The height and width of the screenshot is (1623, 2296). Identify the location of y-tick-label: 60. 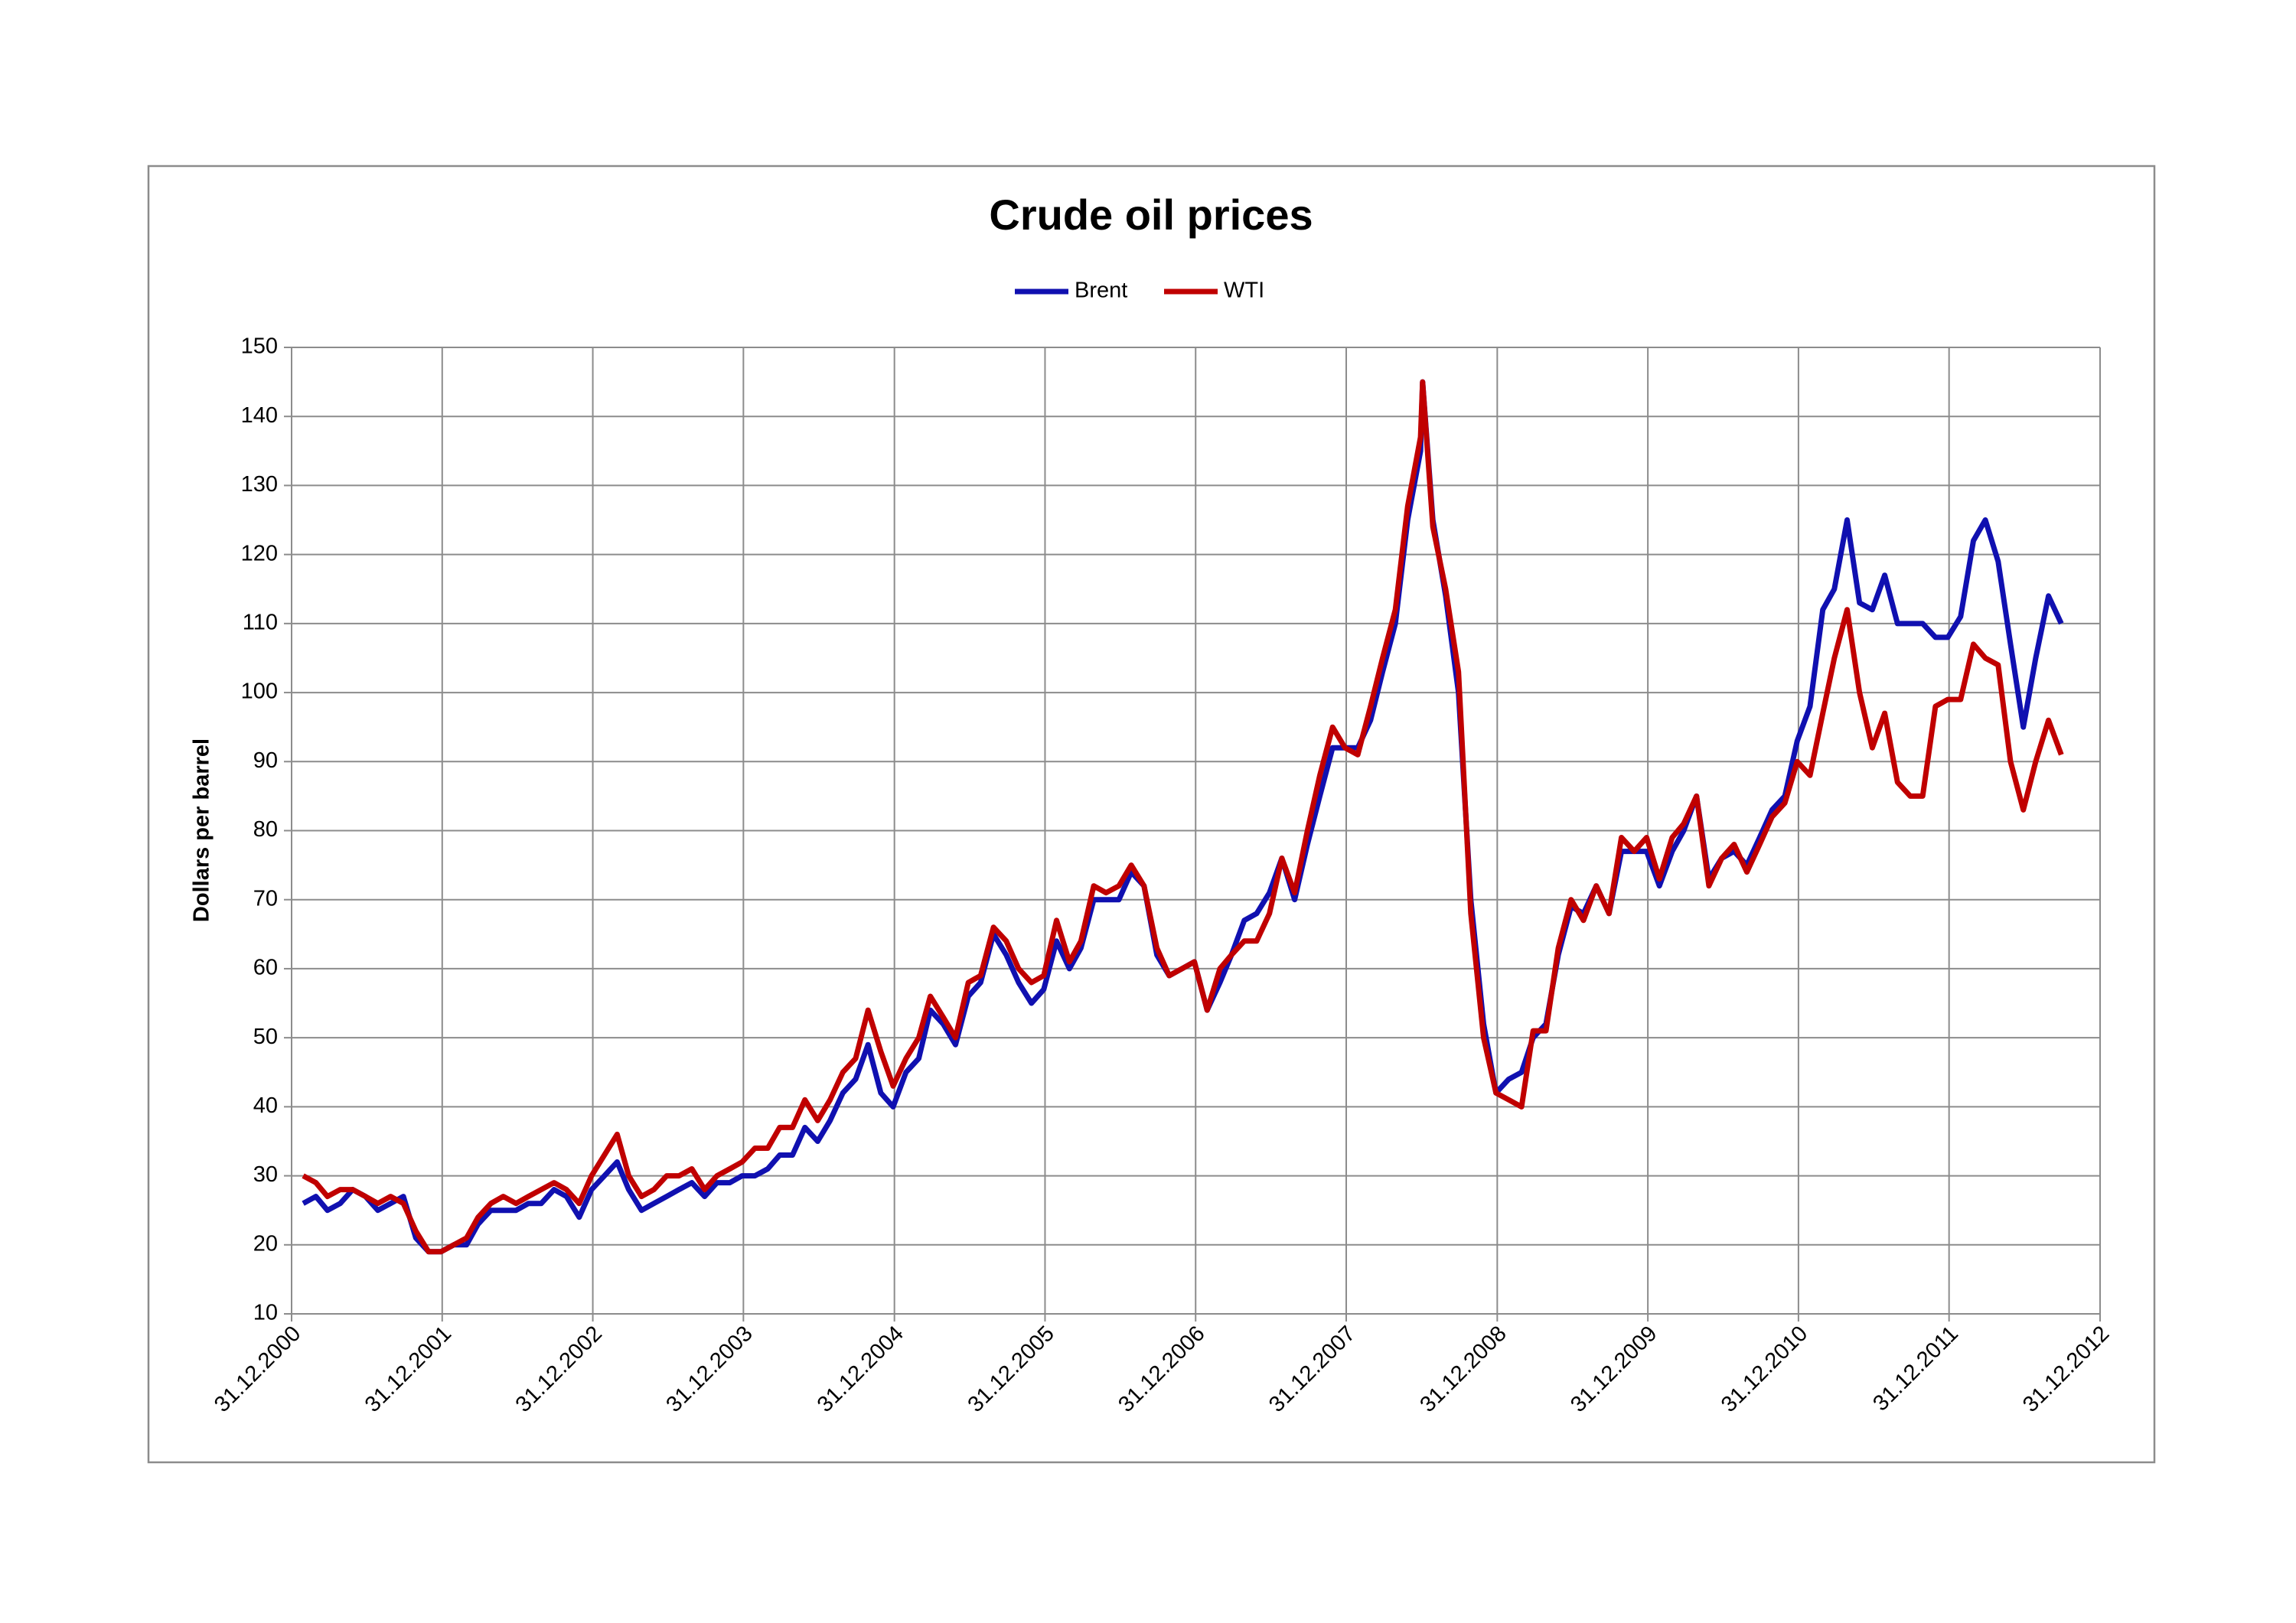
(265, 968).